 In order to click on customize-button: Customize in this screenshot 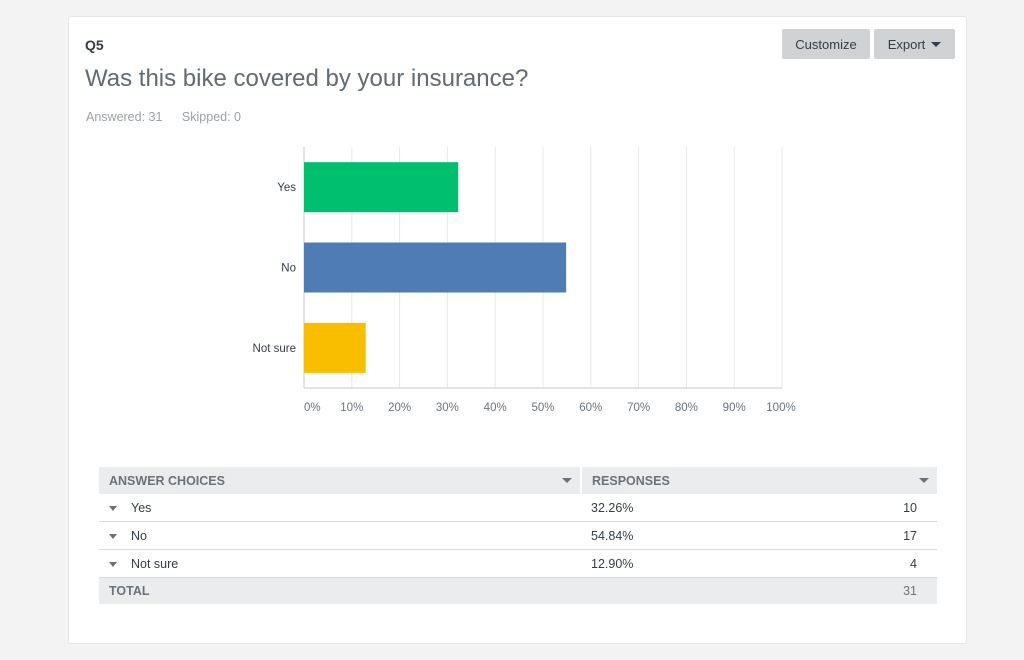, I will do `click(826, 44)`.